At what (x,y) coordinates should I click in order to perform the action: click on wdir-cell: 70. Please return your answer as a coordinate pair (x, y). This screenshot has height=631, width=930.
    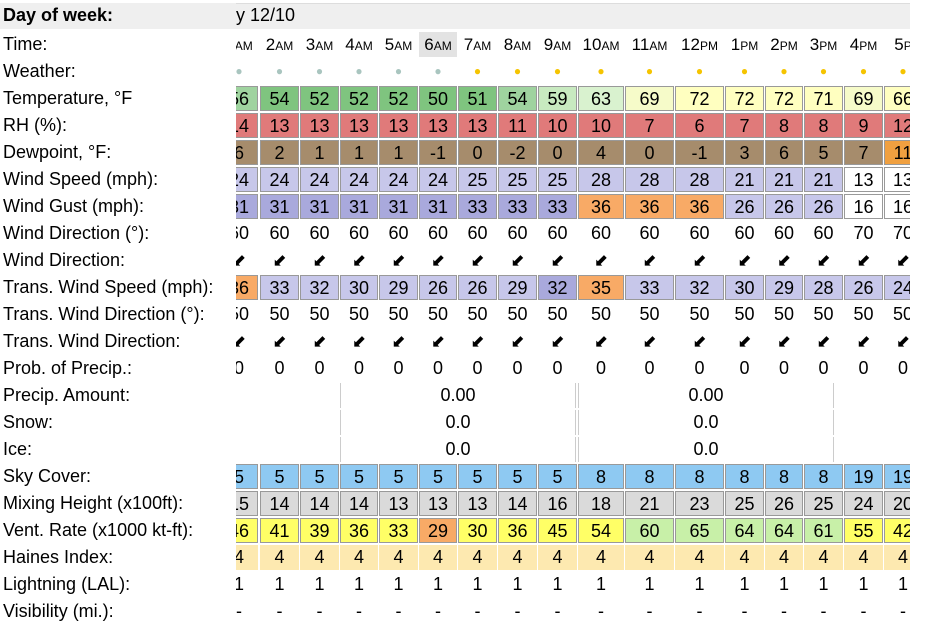
    Looking at the image, I should click on (863, 233).